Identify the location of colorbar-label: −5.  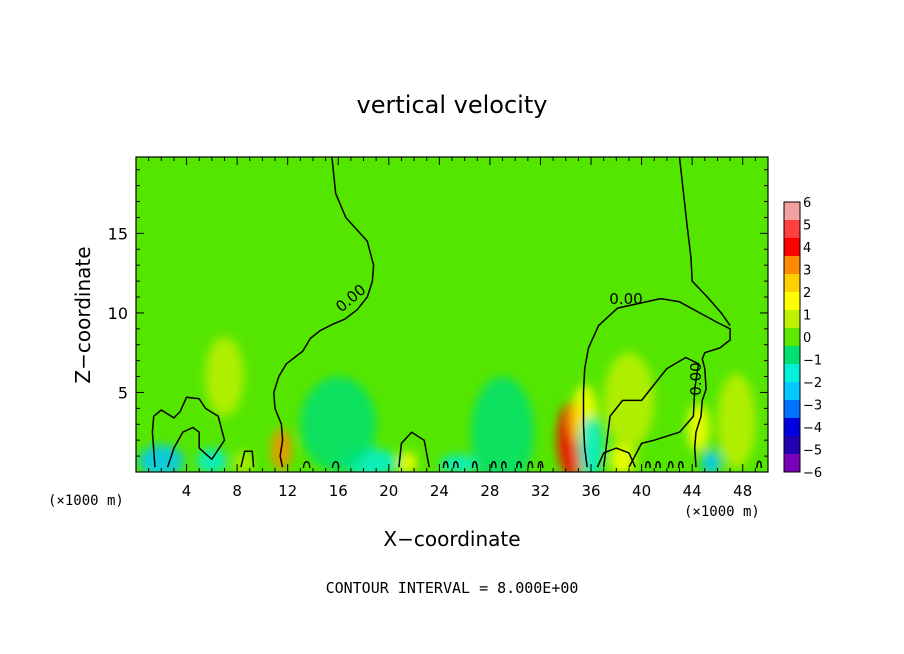
(812, 451).